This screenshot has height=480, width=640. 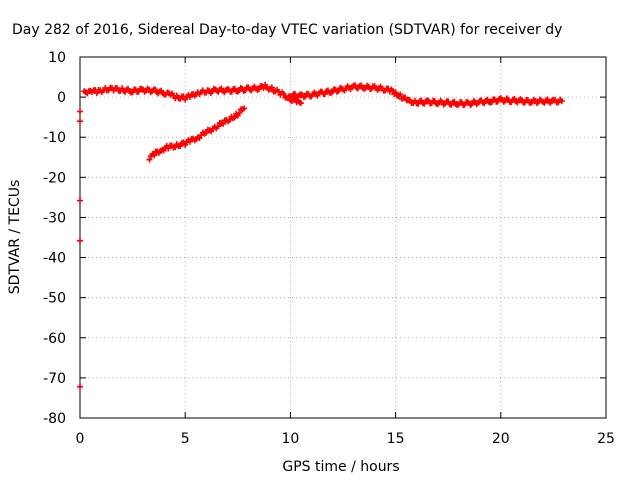 I want to click on y-tick-label: 0, so click(x=61, y=98).